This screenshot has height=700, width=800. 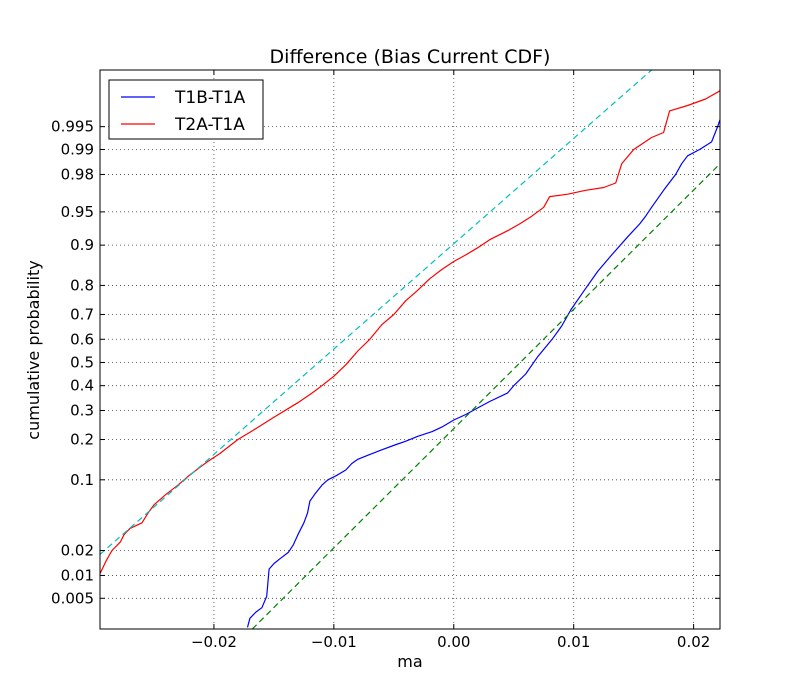 I want to click on y-tick-label: 0.005, so click(x=72, y=598).